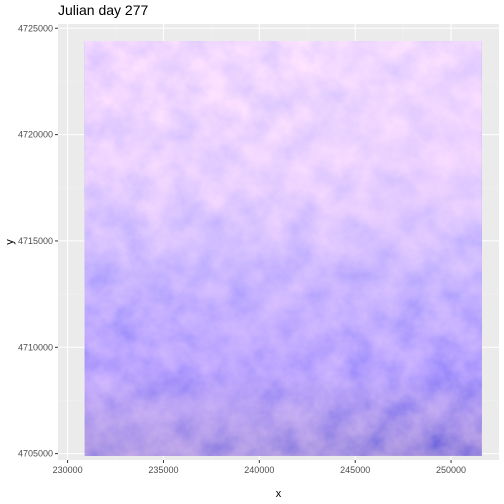 This screenshot has width=504, height=504. What do you see at coordinates (103, 10) in the screenshot?
I see `chart-title: Julian day 277` at bounding box center [103, 10].